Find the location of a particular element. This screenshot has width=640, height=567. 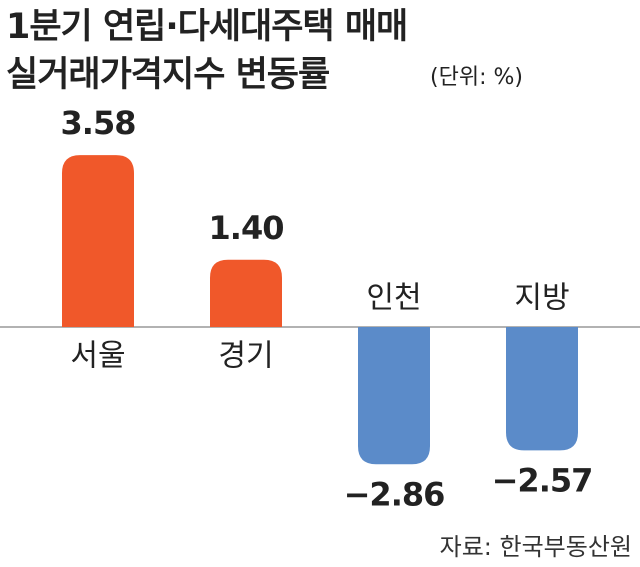

chart-title: 실거래가격지수 변동률 is located at coordinates (167, 75).